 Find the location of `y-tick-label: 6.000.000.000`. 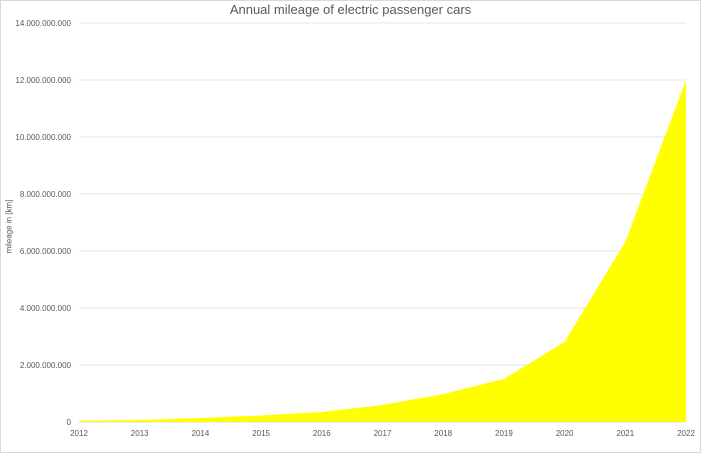

y-tick-label: 6.000.000.000 is located at coordinates (46, 251).